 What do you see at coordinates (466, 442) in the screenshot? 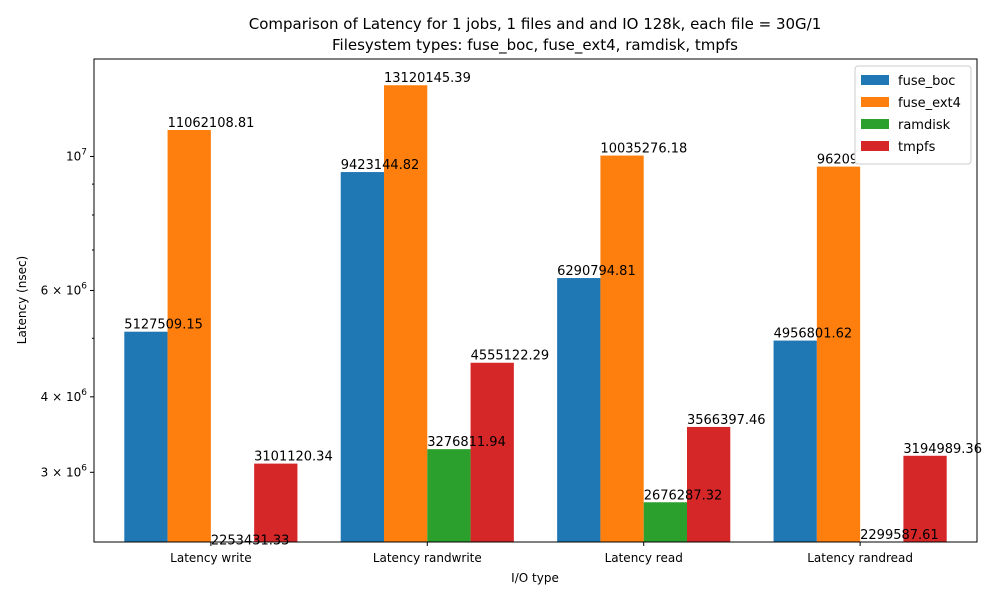
I see `data-label-ramdisk-latency-randwrite: 3276811.94` at bounding box center [466, 442].